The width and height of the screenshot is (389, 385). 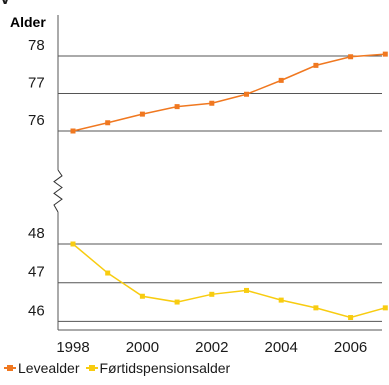 What do you see at coordinates (36, 45) in the screenshot?
I see `upper-y-tick-78: 78` at bounding box center [36, 45].